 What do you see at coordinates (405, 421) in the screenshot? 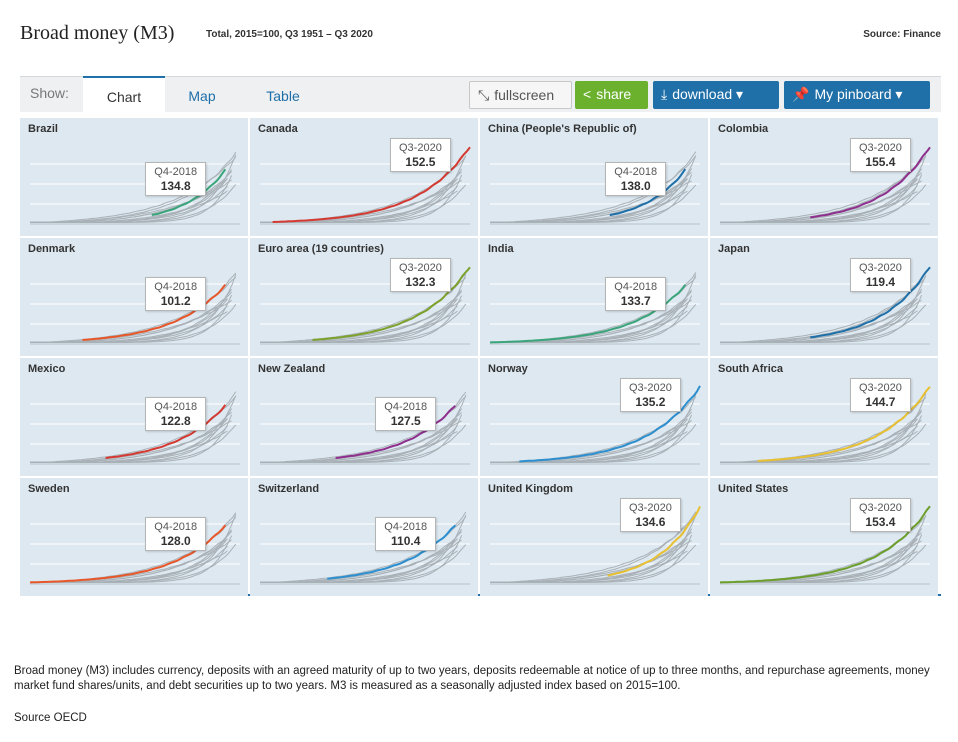
I see `tooltip-value: 127.5` at bounding box center [405, 421].